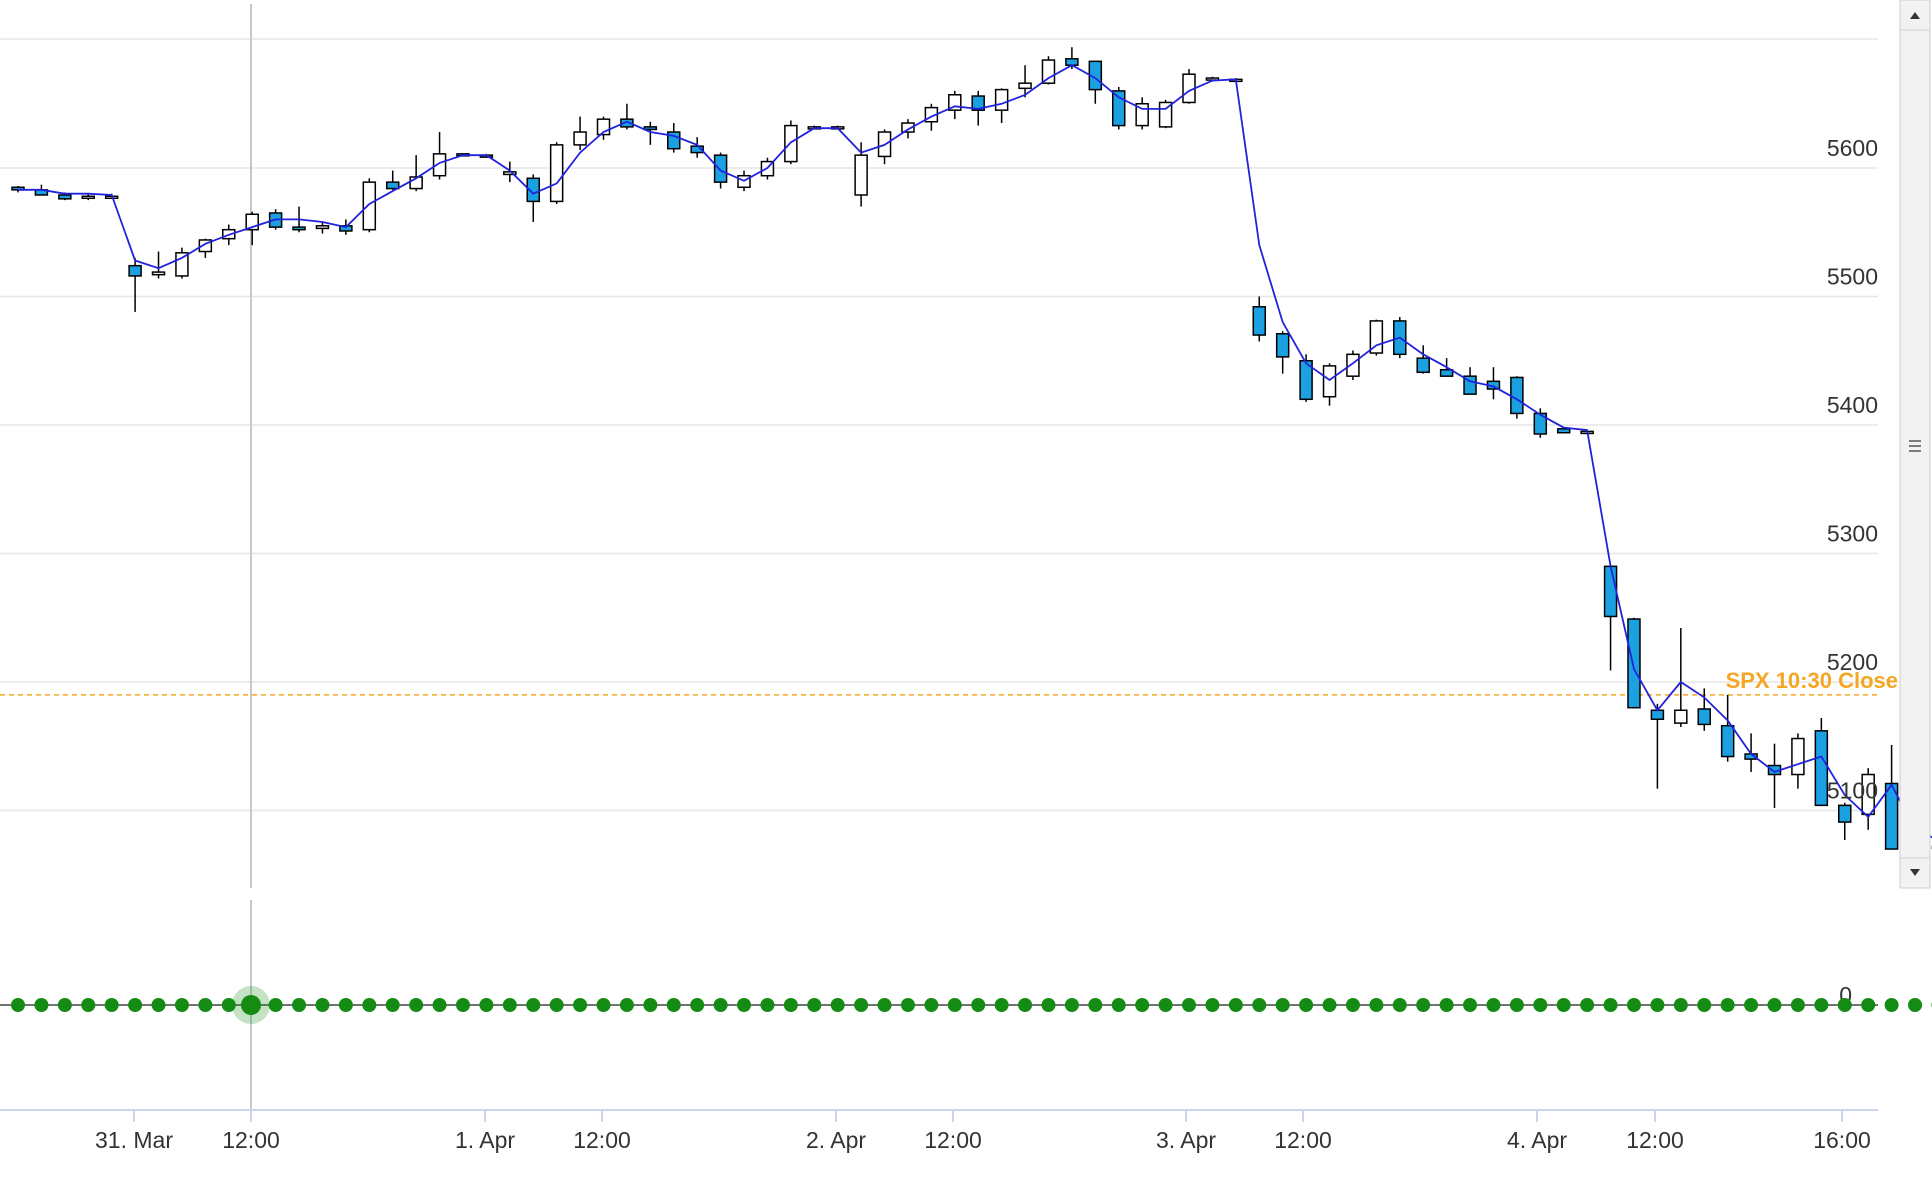 This screenshot has width=1932, height=1178. Describe the element at coordinates (1812, 680) in the screenshot. I see `spx-close-label: SPX 10:30 Close` at that location.